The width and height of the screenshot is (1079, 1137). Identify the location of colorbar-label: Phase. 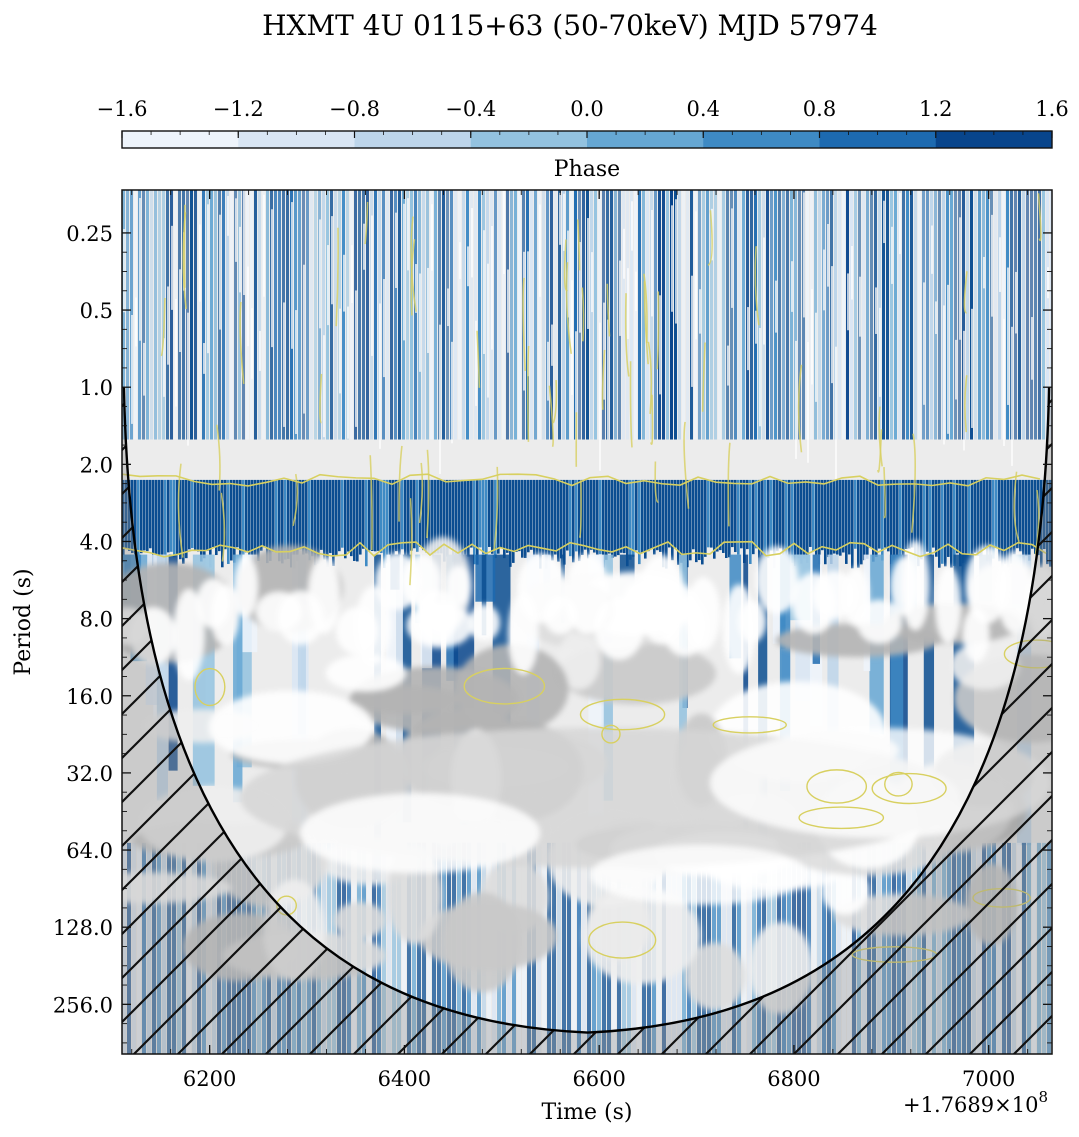
(587, 169).